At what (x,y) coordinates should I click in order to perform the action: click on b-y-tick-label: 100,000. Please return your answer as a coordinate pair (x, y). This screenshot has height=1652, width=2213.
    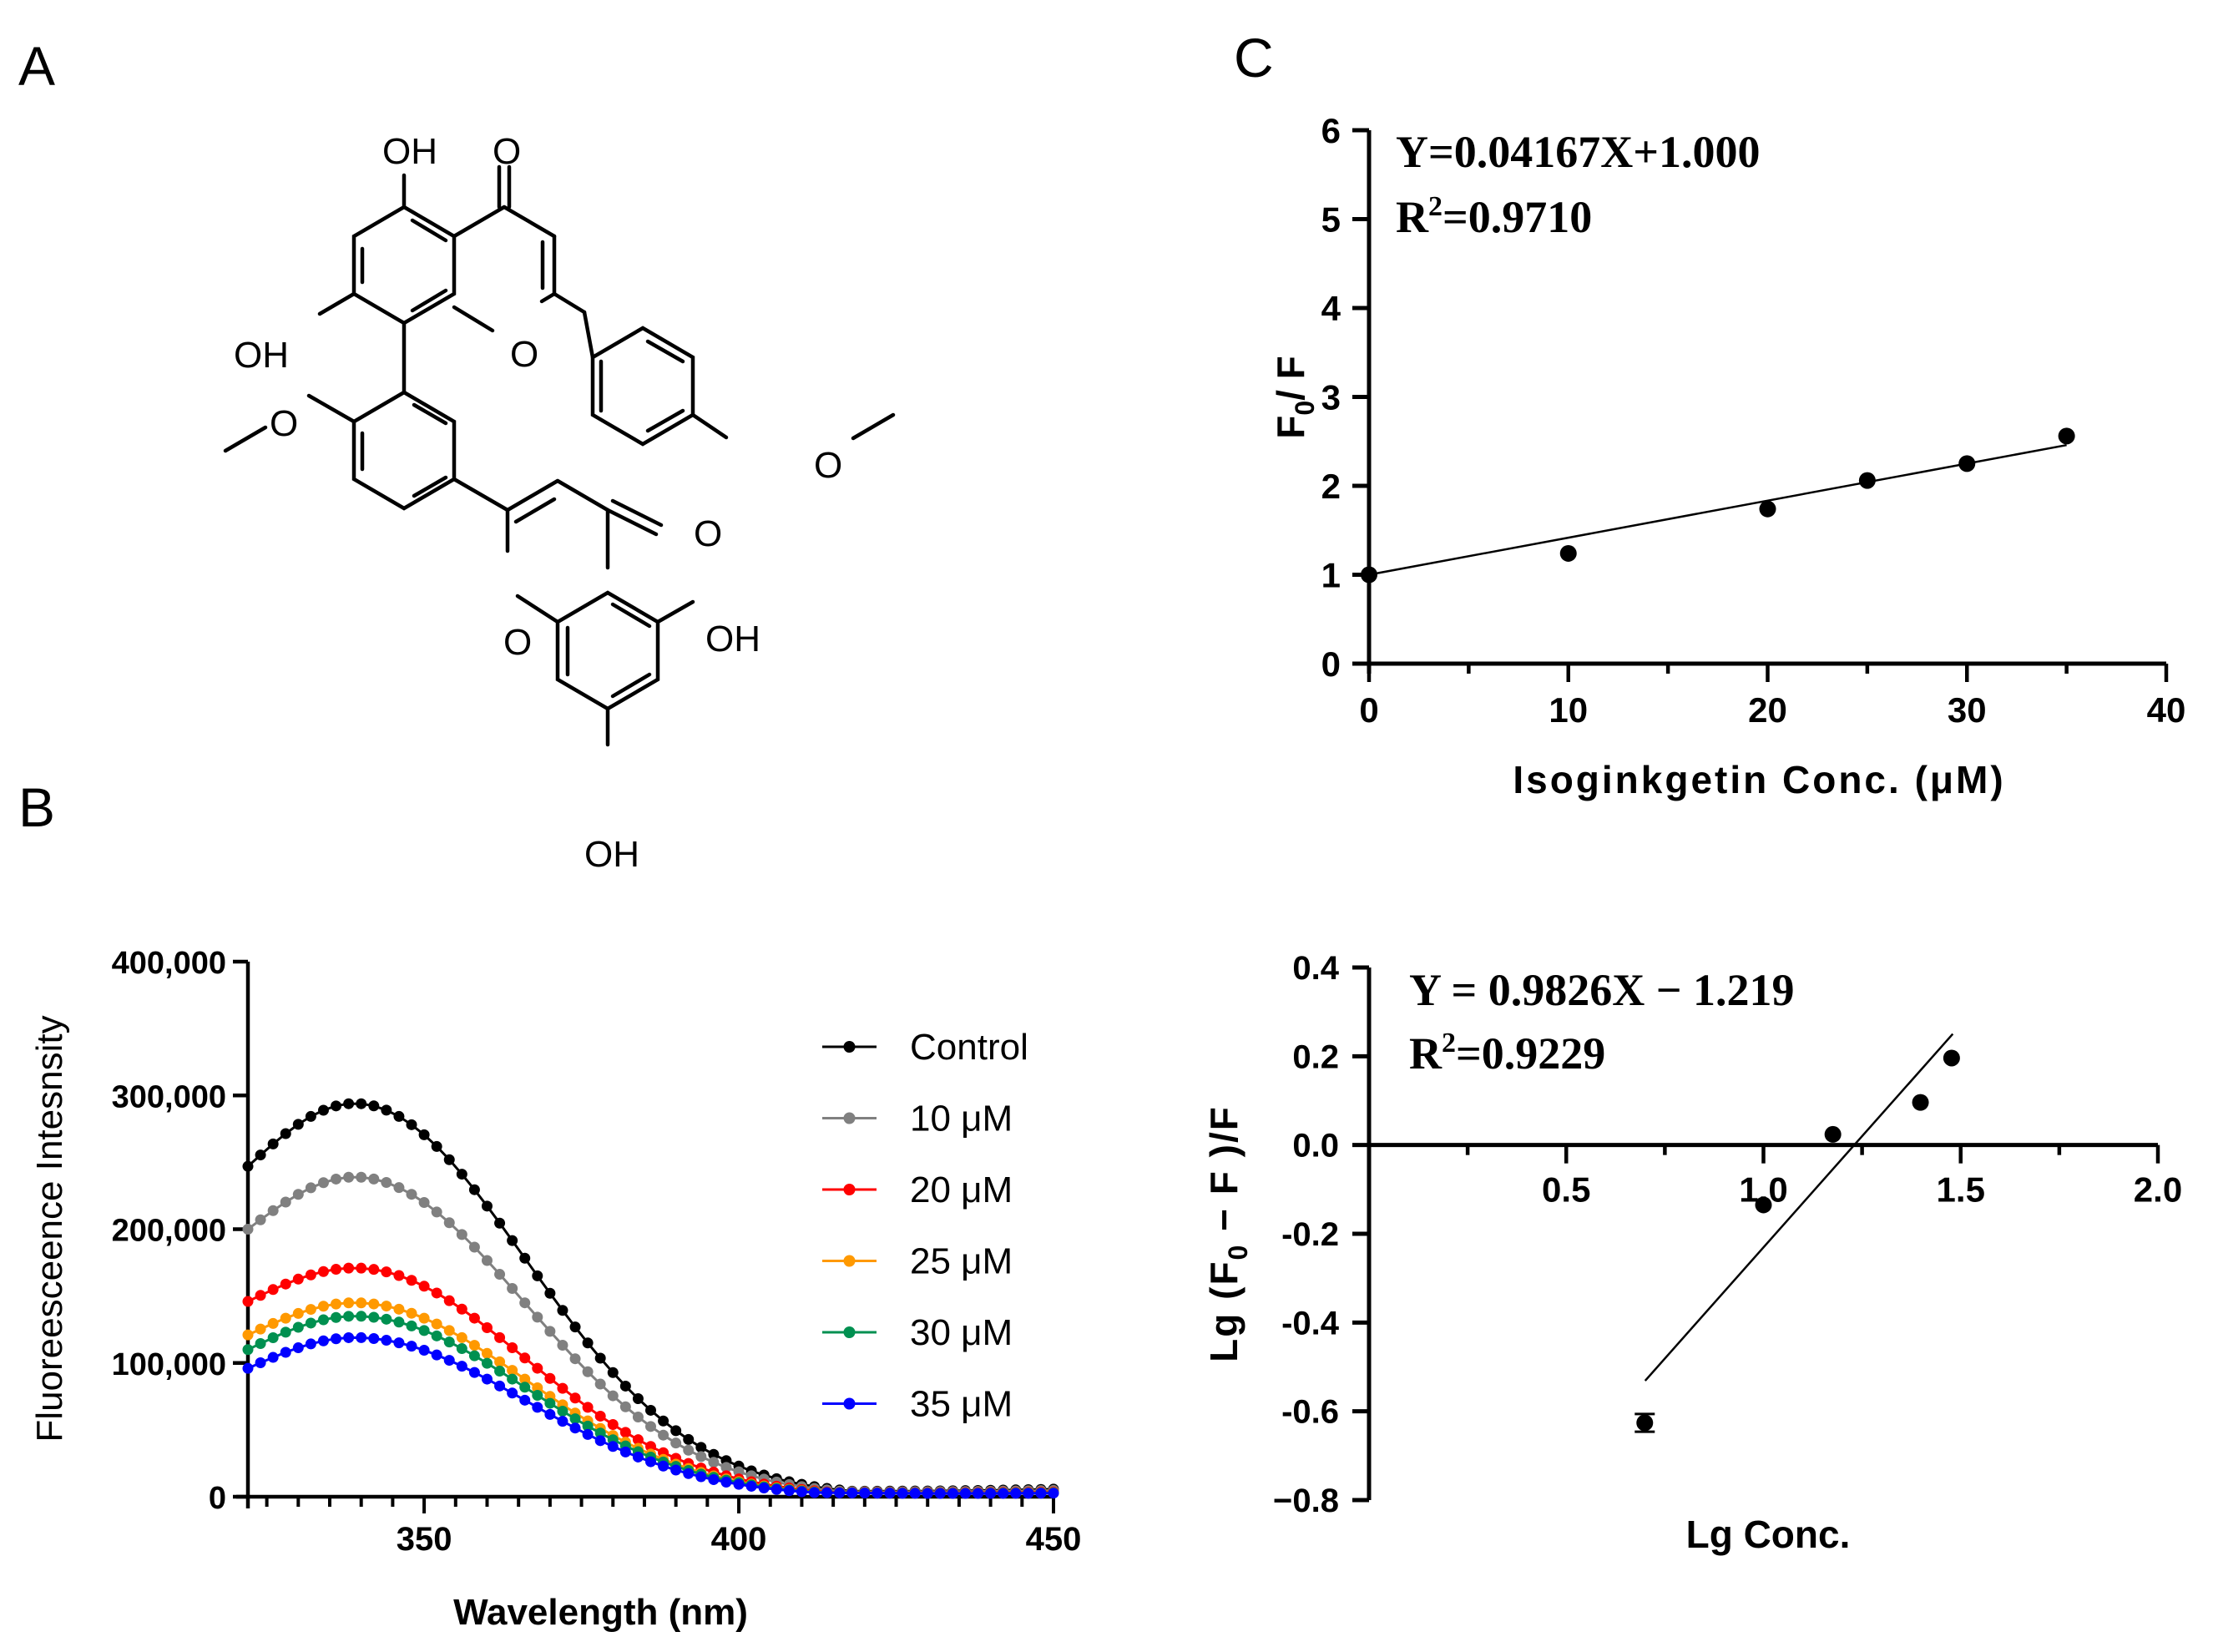
    Looking at the image, I should click on (169, 1364).